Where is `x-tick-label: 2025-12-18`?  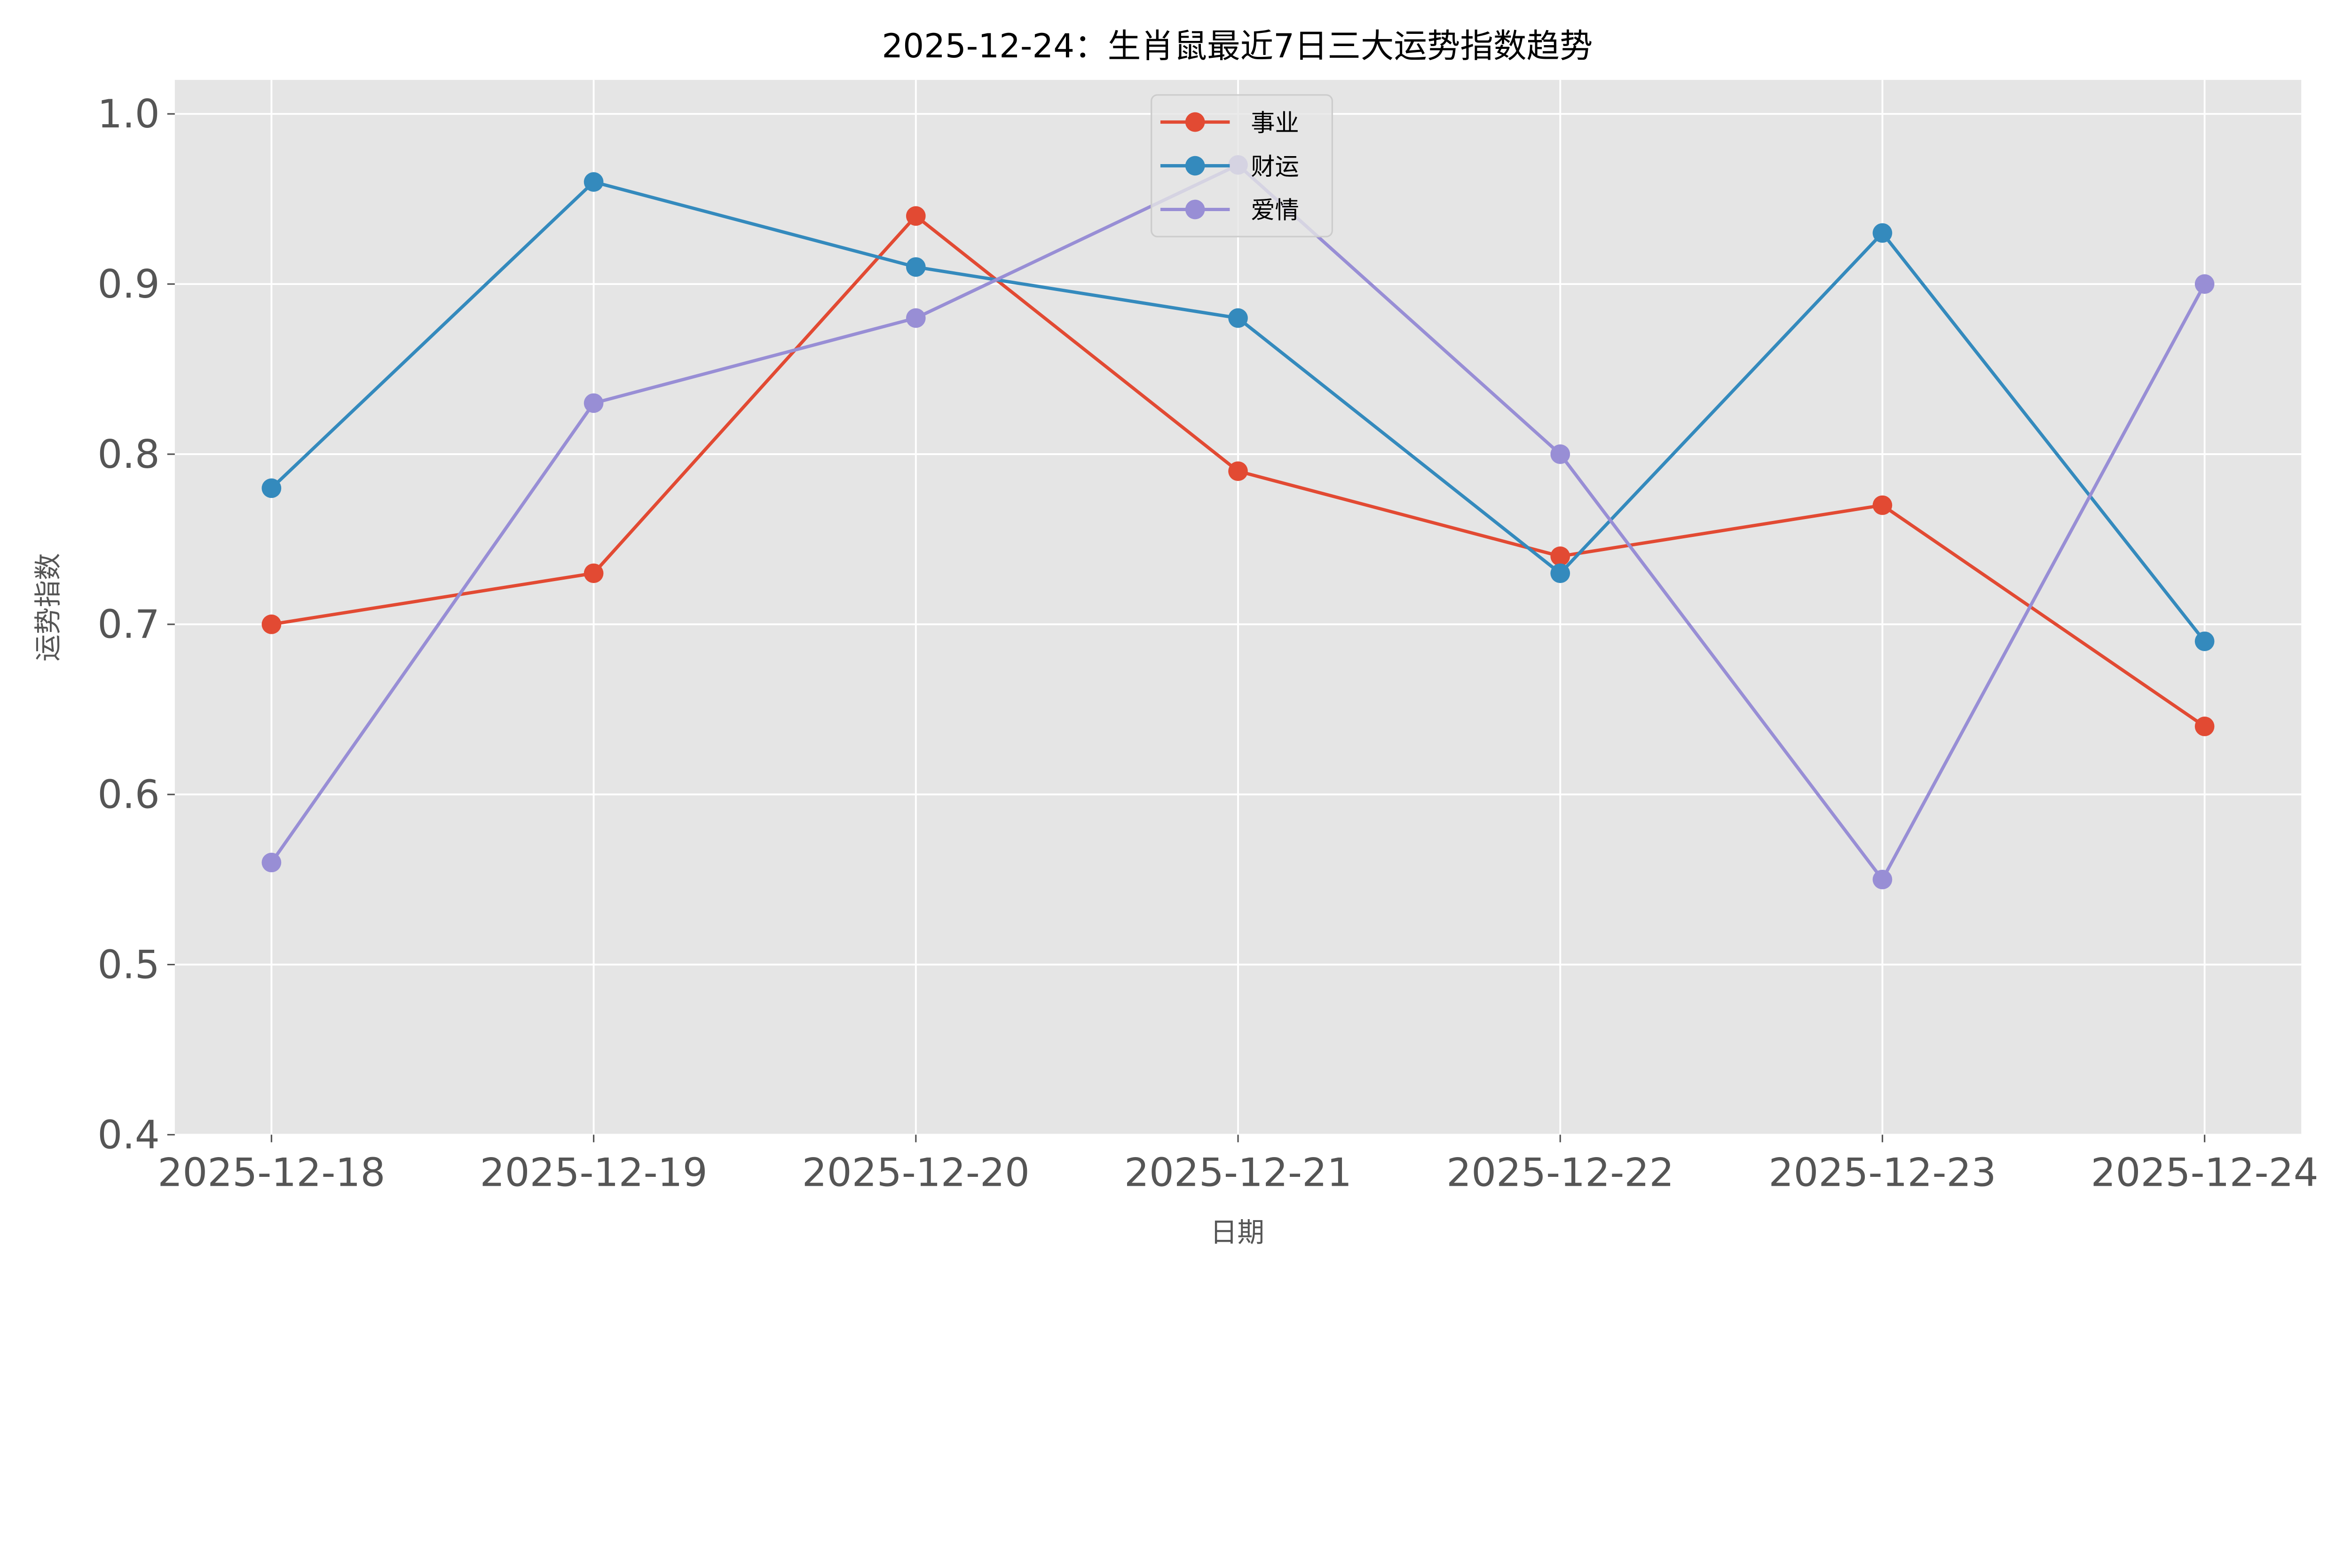 x-tick-label: 2025-12-18 is located at coordinates (271, 1172).